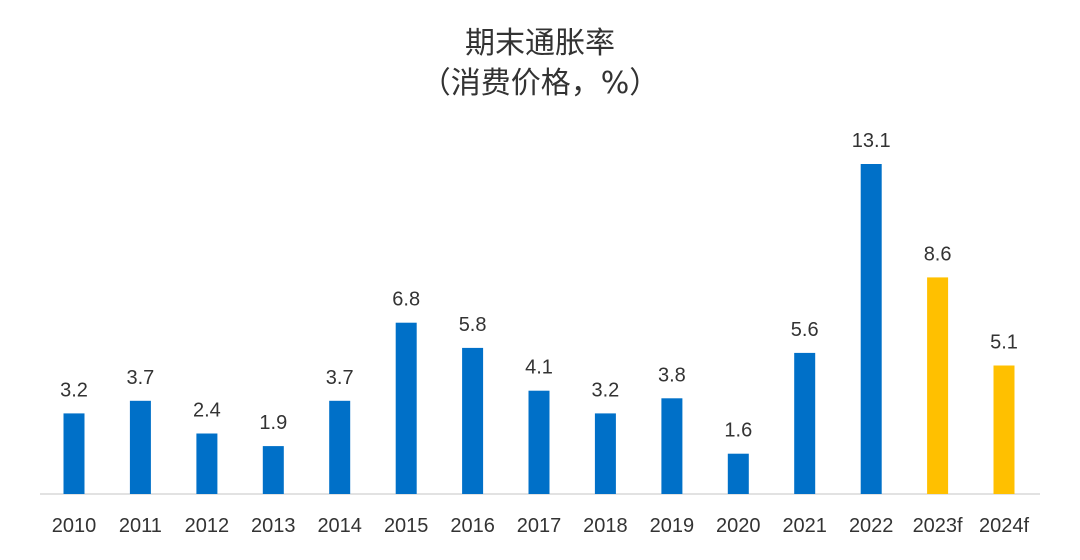 The image size is (1080, 560). I want to click on value-label-2024f: 5.1, so click(1004, 343).